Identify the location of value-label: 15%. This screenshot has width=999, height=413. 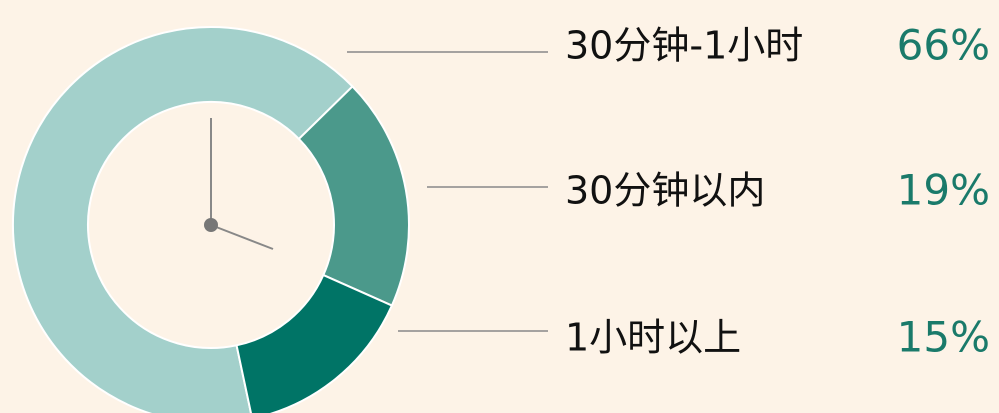
(943, 337).